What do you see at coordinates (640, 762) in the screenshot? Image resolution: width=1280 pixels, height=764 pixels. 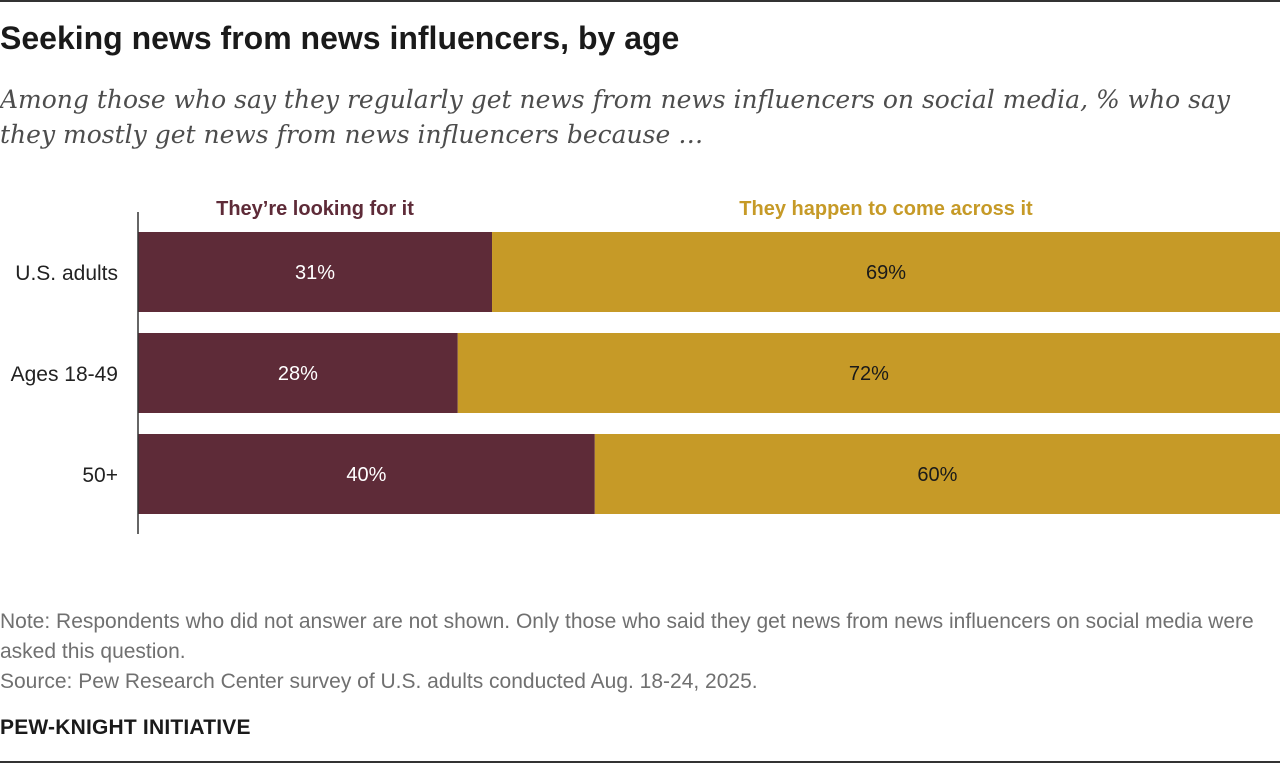 I see `bottom-rule` at bounding box center [640, 762].